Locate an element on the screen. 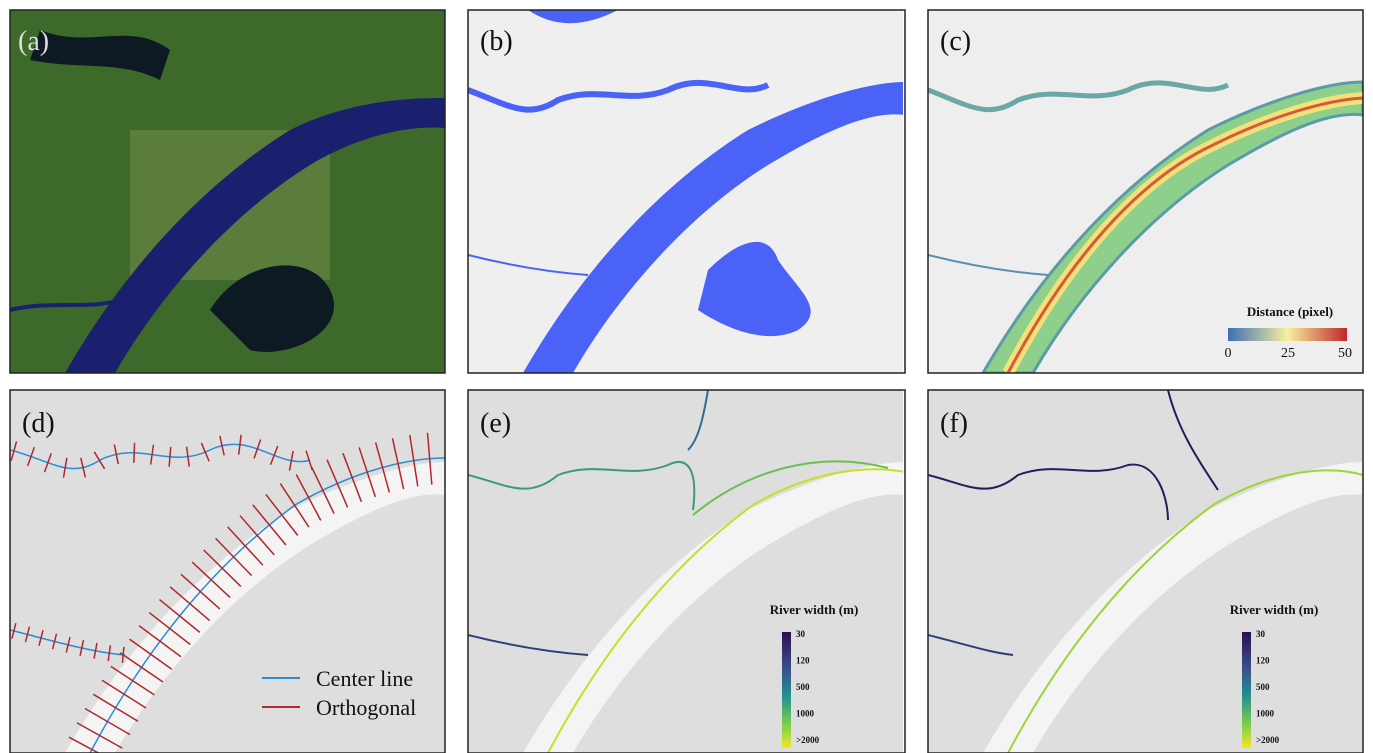  panel-label: (a) is located at coordinates (33, 41).